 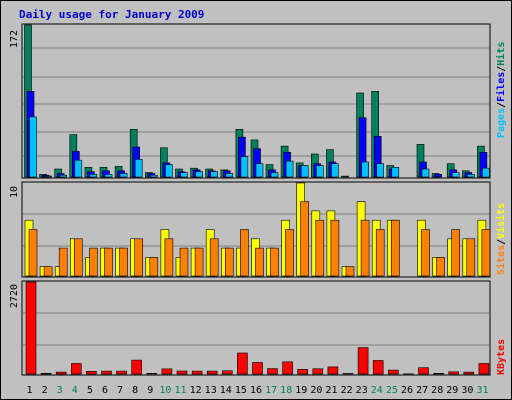 What do you see at coordinates (407, 390) in the screenshot?
I see `day-label-26: 26` at bounding box center [407, 390].